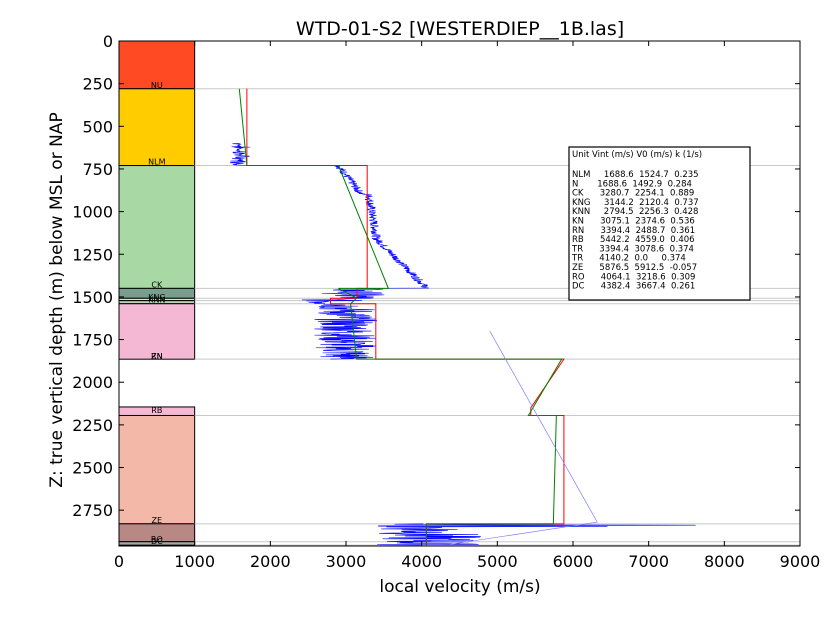  Describe the element at coordinates (270, 561) in the screenshot. I see `x-tick-label: 2000` at that location.